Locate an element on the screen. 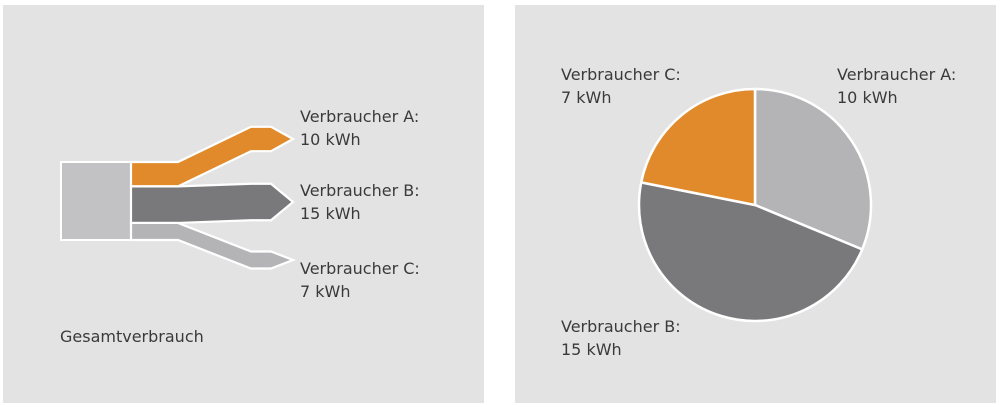 The image size is (1000, 407). pie-slice-c is located at coordinates (698, 147).